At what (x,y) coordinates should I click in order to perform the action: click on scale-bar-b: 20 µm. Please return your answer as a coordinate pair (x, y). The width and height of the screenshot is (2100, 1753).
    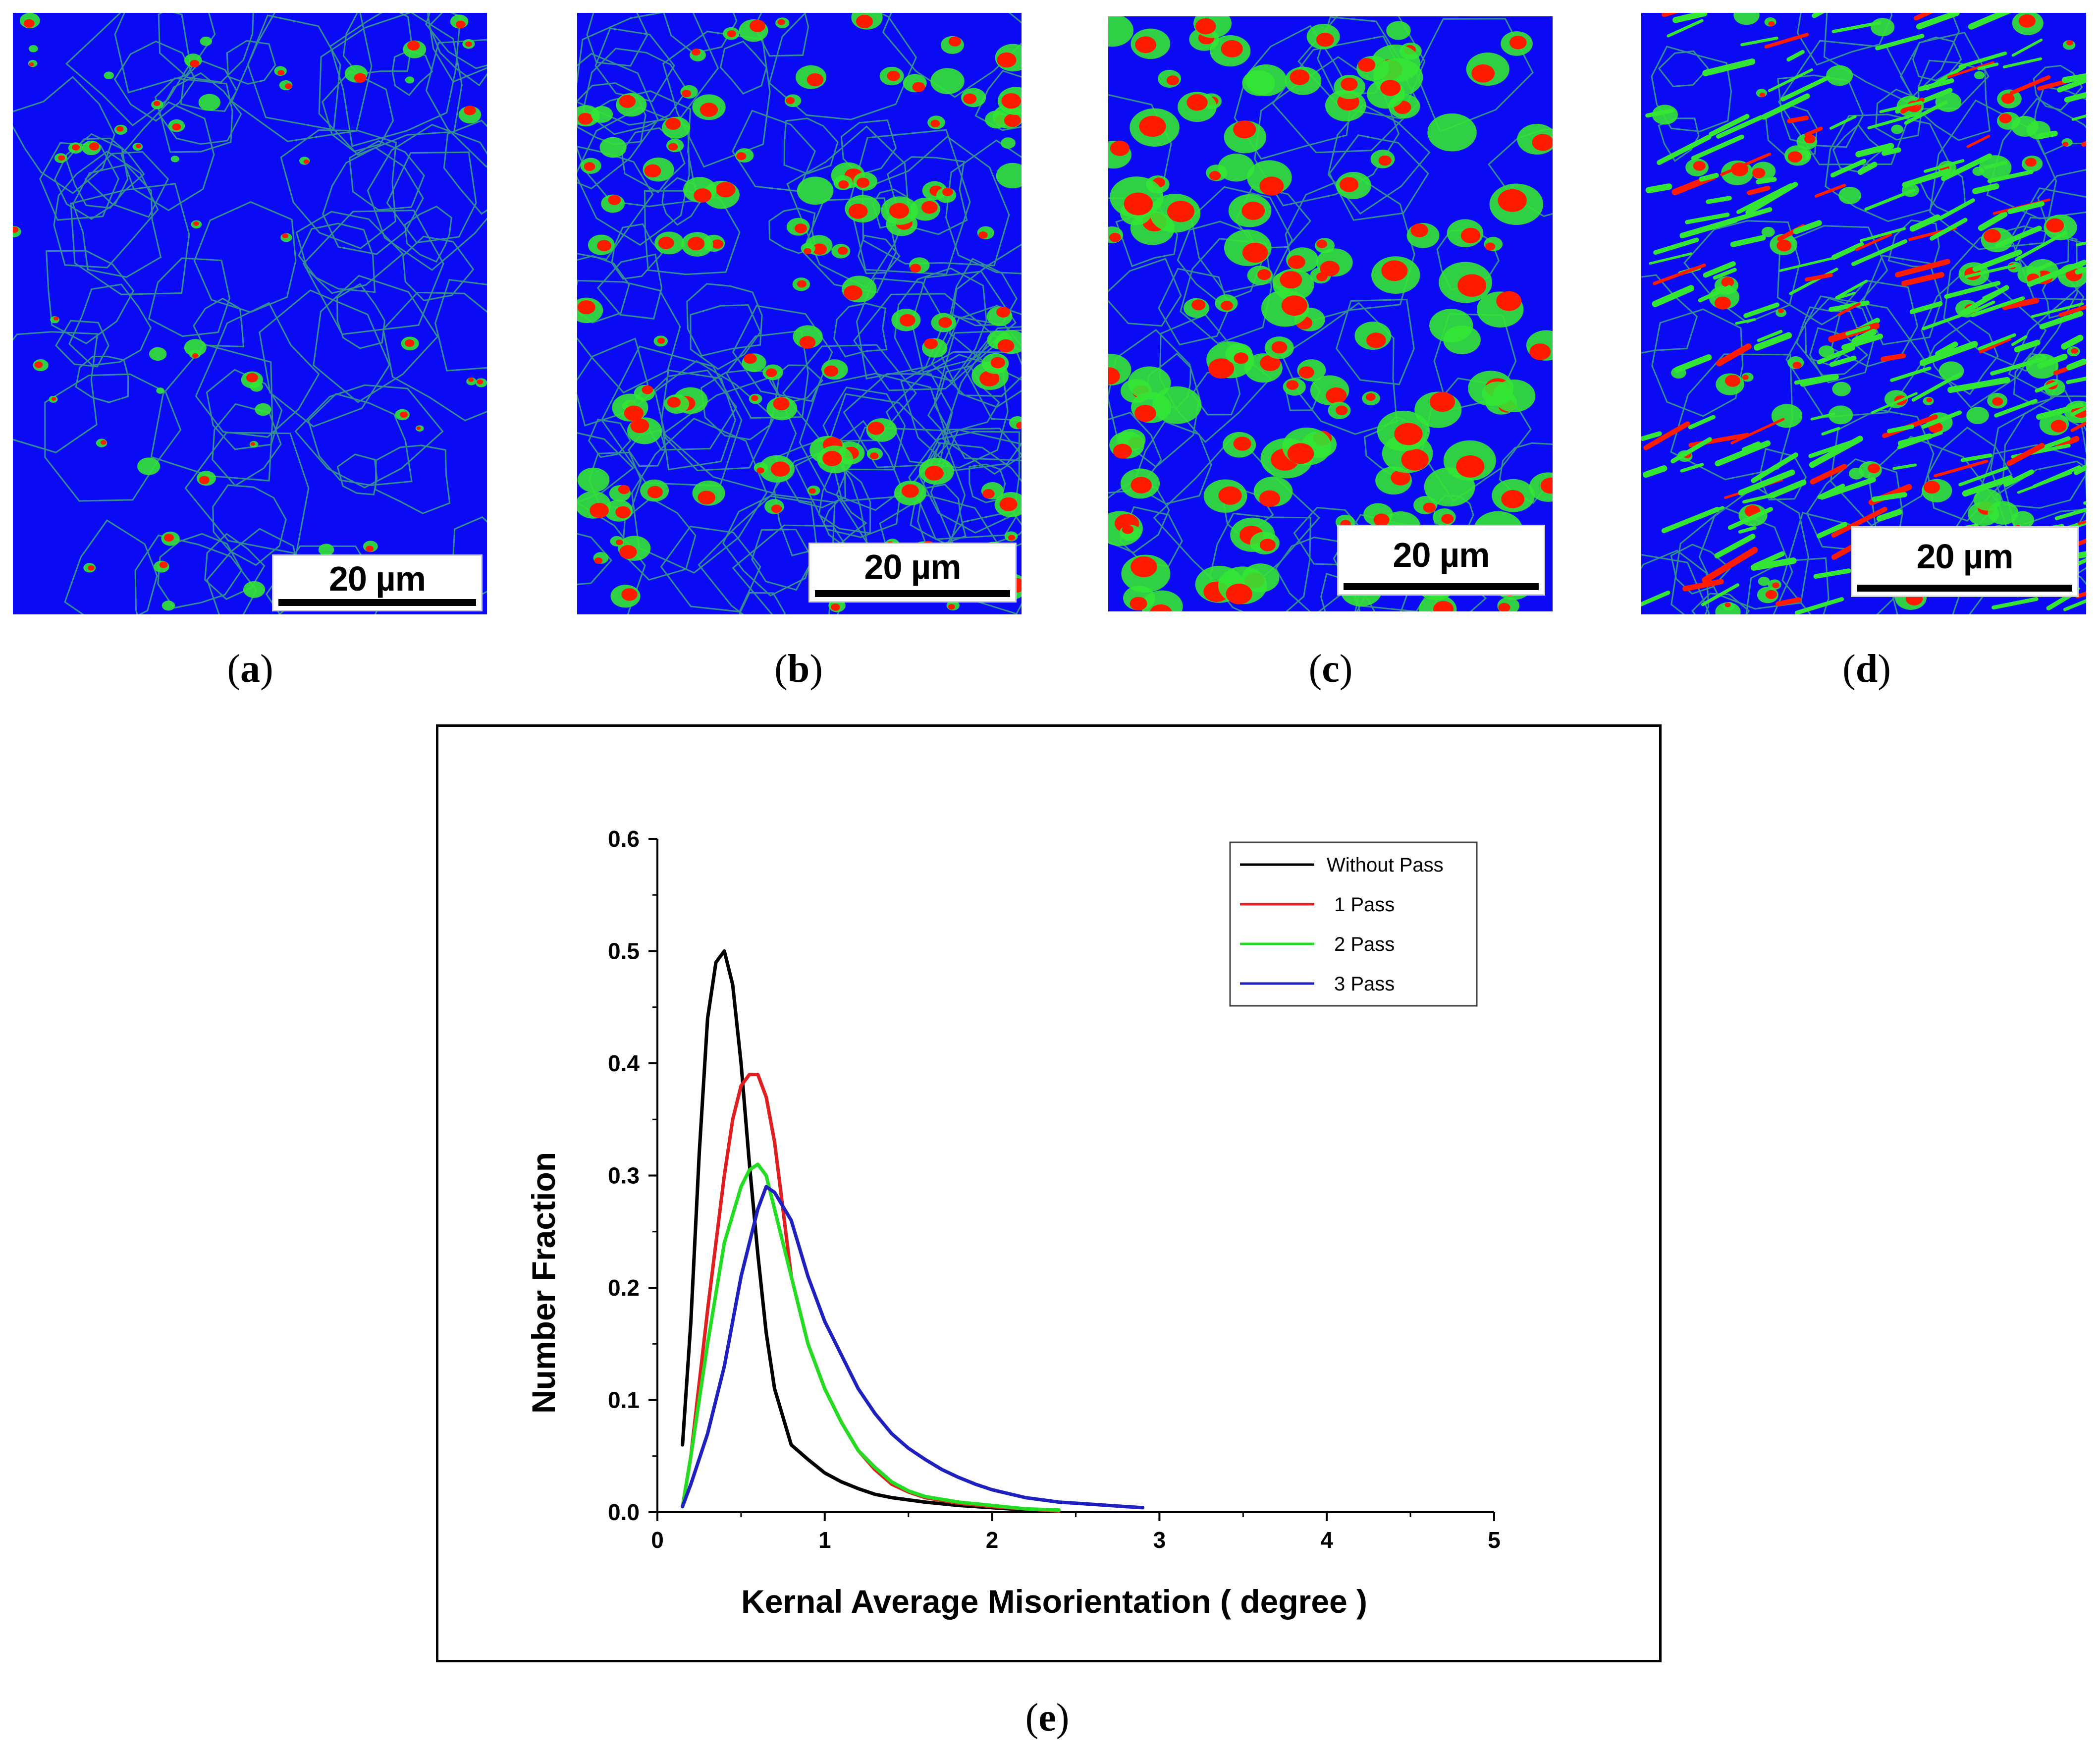
    Looking at the image, I should click on (913, 573).